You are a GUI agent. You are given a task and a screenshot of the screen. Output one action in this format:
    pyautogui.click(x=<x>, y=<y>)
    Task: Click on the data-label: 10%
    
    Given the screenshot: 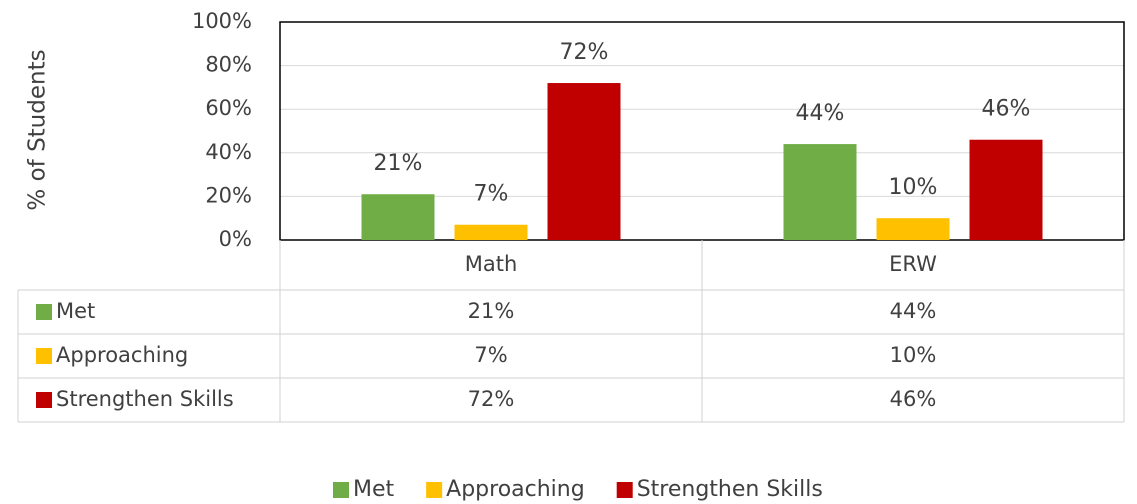 What is the action you would take?
    pyautogui.click(x=913, y=187)
    